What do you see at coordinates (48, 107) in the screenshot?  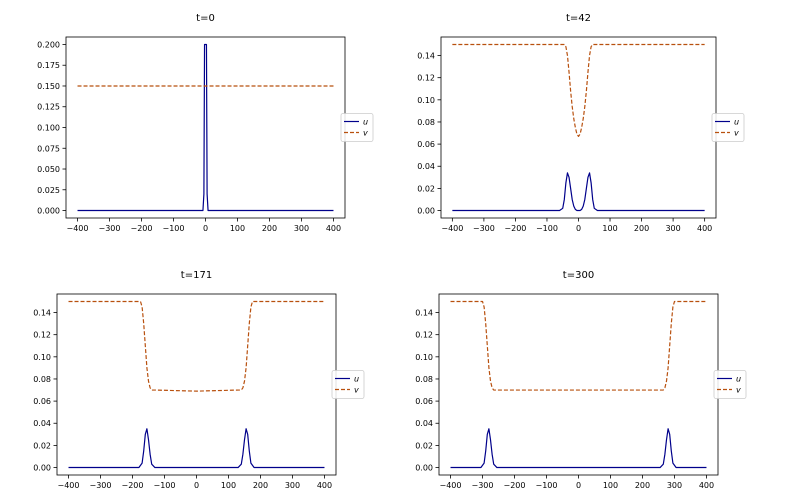 I see `y-tick-label: 0.125` at bounding box center [48, 107].